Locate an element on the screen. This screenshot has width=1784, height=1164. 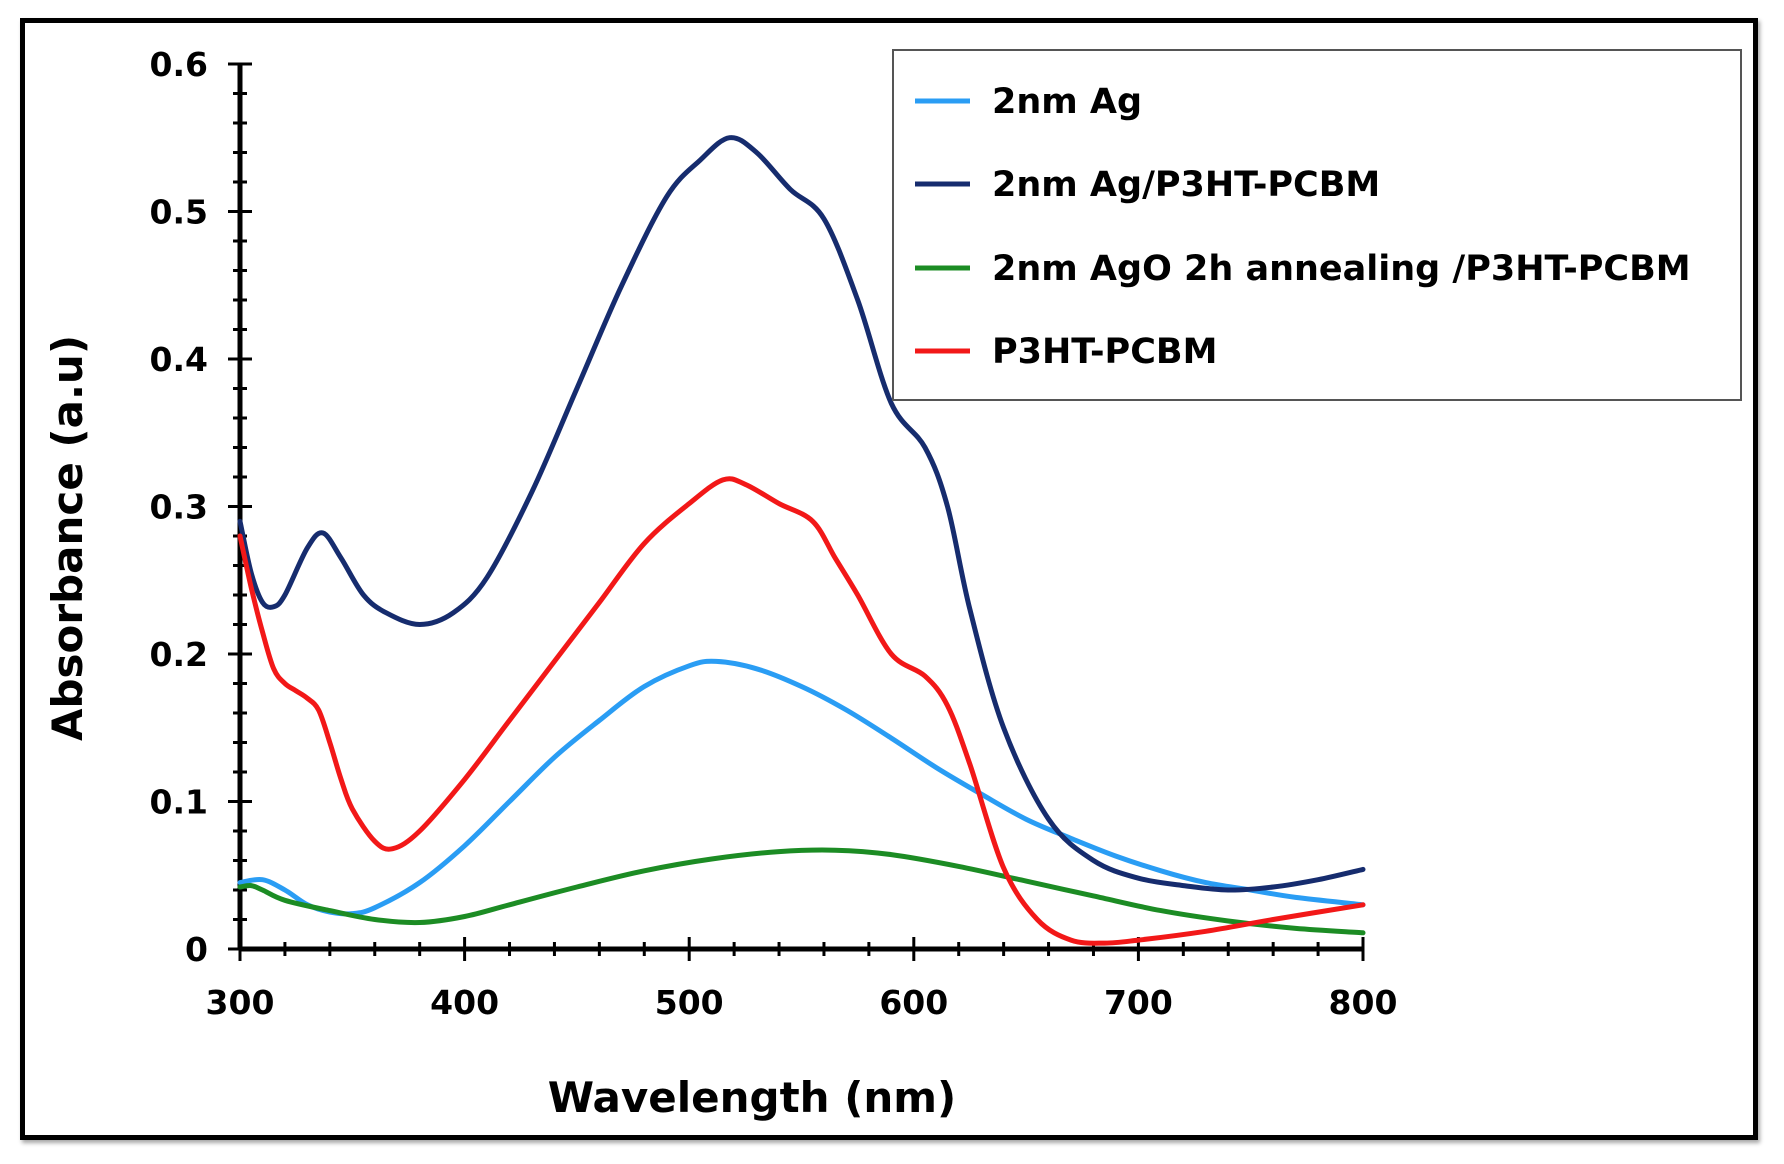
legend-box is located at coordinates (1317, 225).